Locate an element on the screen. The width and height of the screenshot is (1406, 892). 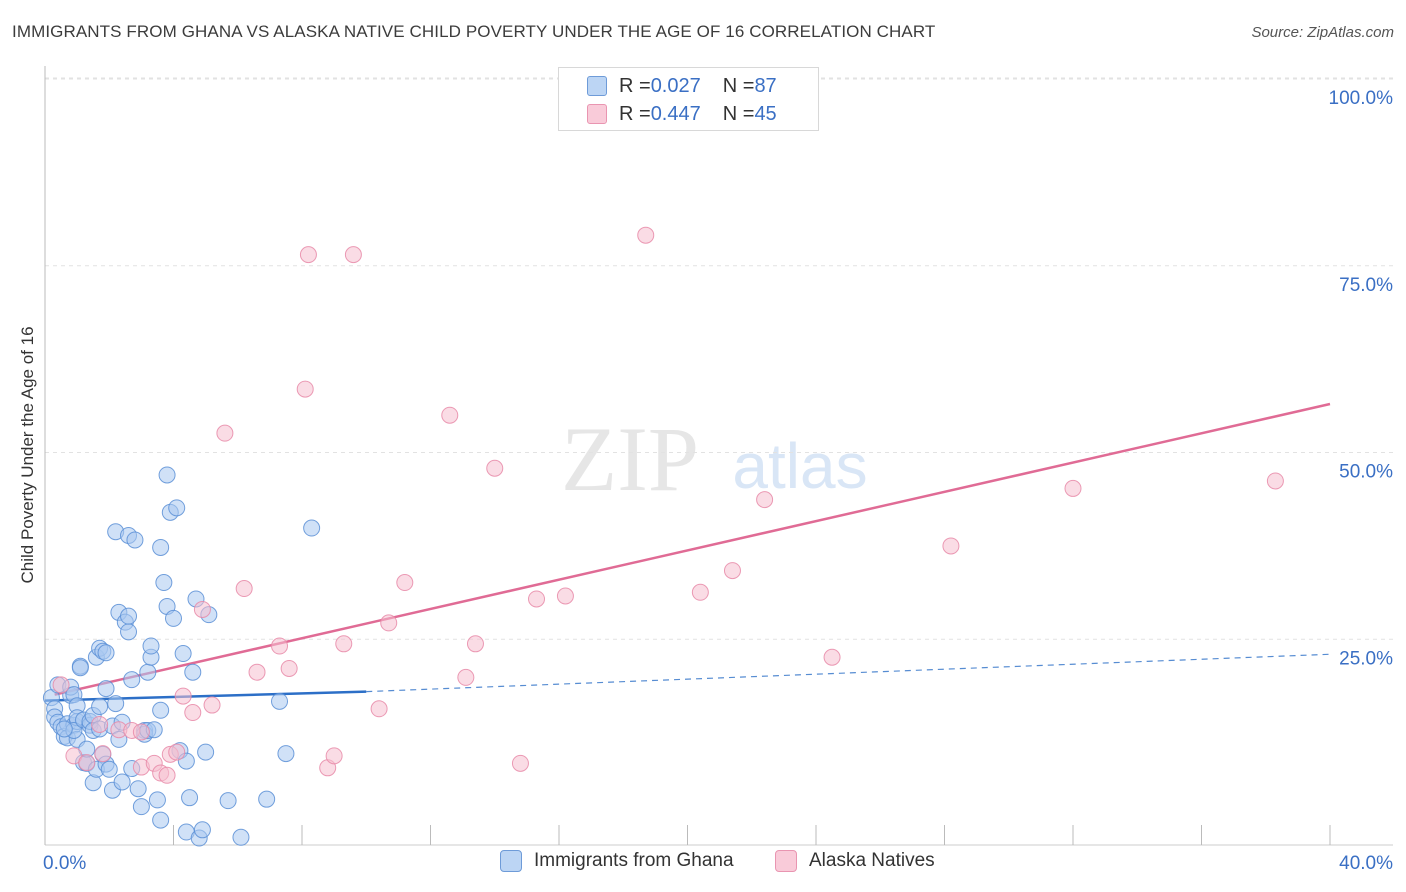
watermark-zip: ZIP is located at coordinates (630, 459).